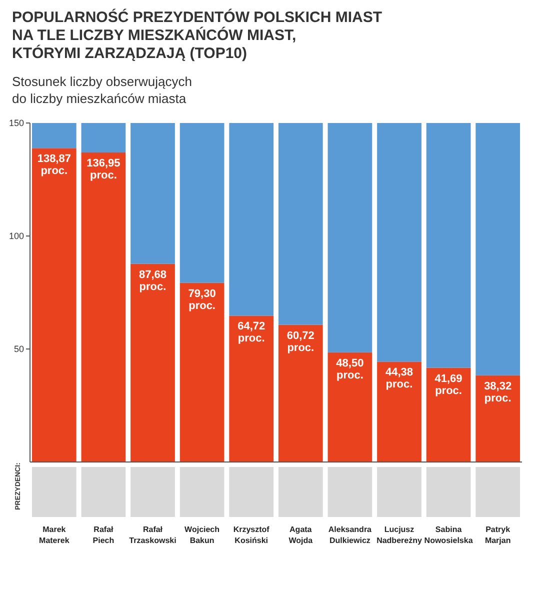 The width and height of the screenshot is (533, 600). What do you see at coordinates (497, 535) in the screenshot?
I see `x-tick-label: Patryk Marjan` at bounding box center [497, 535].